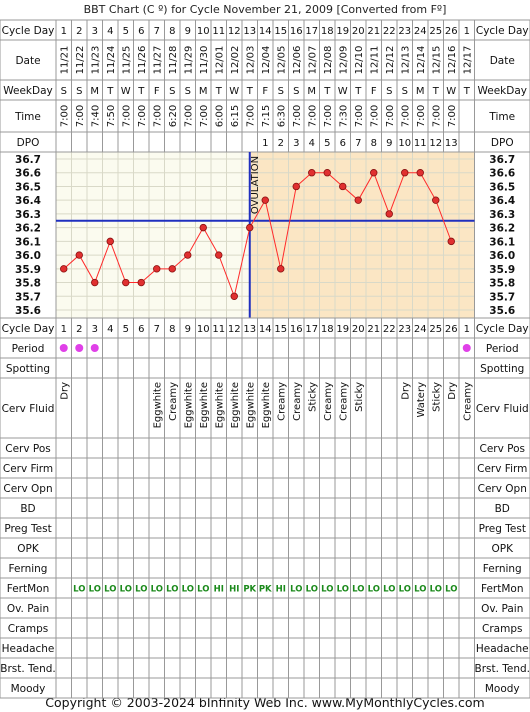 Image resolution: width=530 pixels, height=712 pixels. What do you see at coordinates (389, 143) in the screenshot?
I see `dpo-cell: 9` at bounding box center [389, 143].